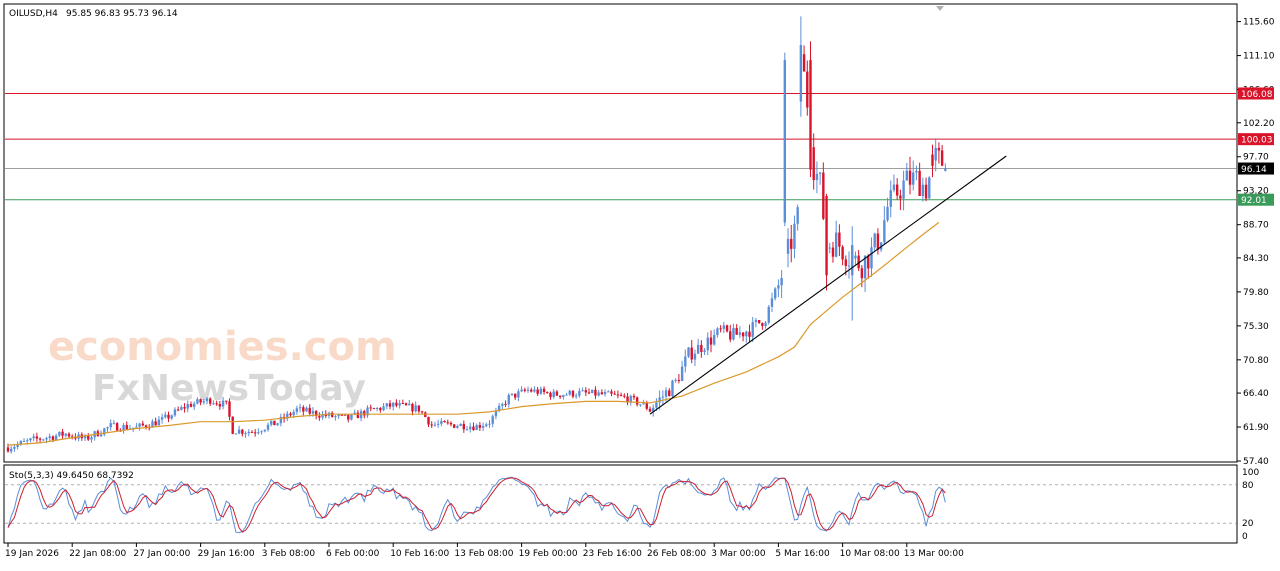  I want to click on price-tag-resistance-100-bg, so click(1256, 139).